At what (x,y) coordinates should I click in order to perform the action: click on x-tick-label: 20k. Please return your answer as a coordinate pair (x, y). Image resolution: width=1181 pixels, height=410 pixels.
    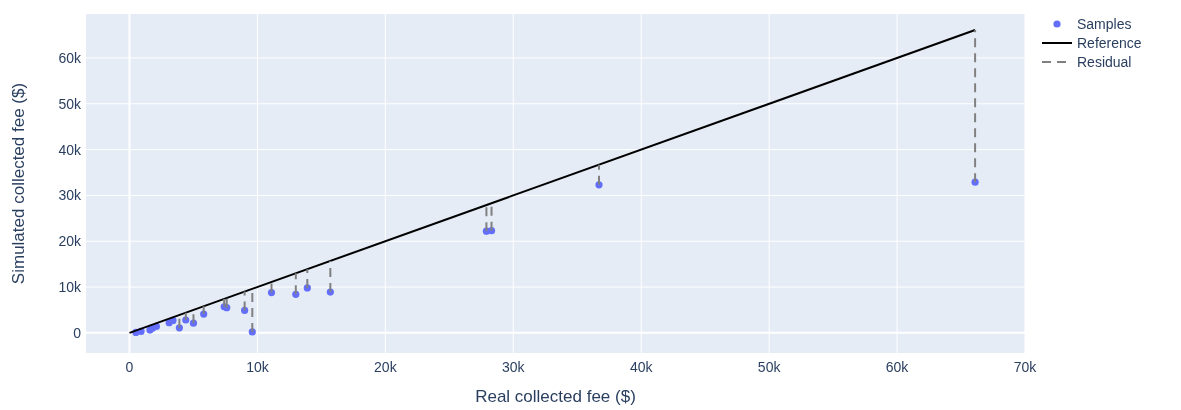
    Looking at the image, I should click on (386, 367).